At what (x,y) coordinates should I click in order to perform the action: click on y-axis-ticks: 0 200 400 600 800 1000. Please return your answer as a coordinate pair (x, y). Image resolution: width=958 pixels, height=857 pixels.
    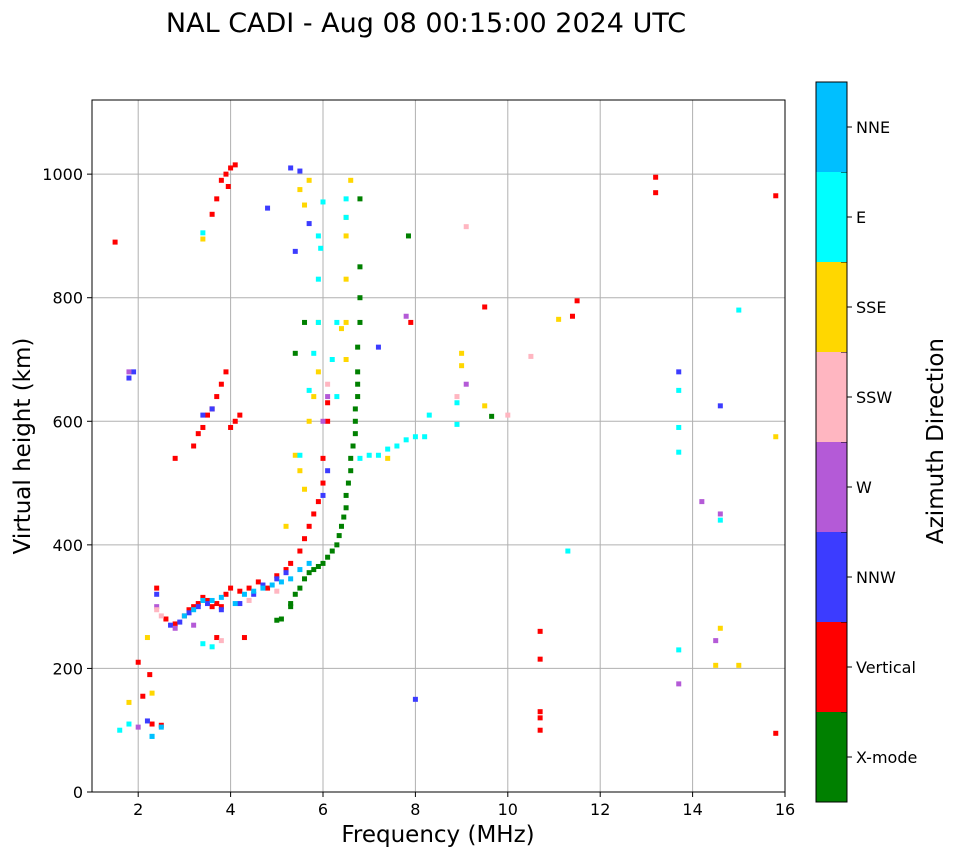
    Looking at the image, I should click on (67, 483).